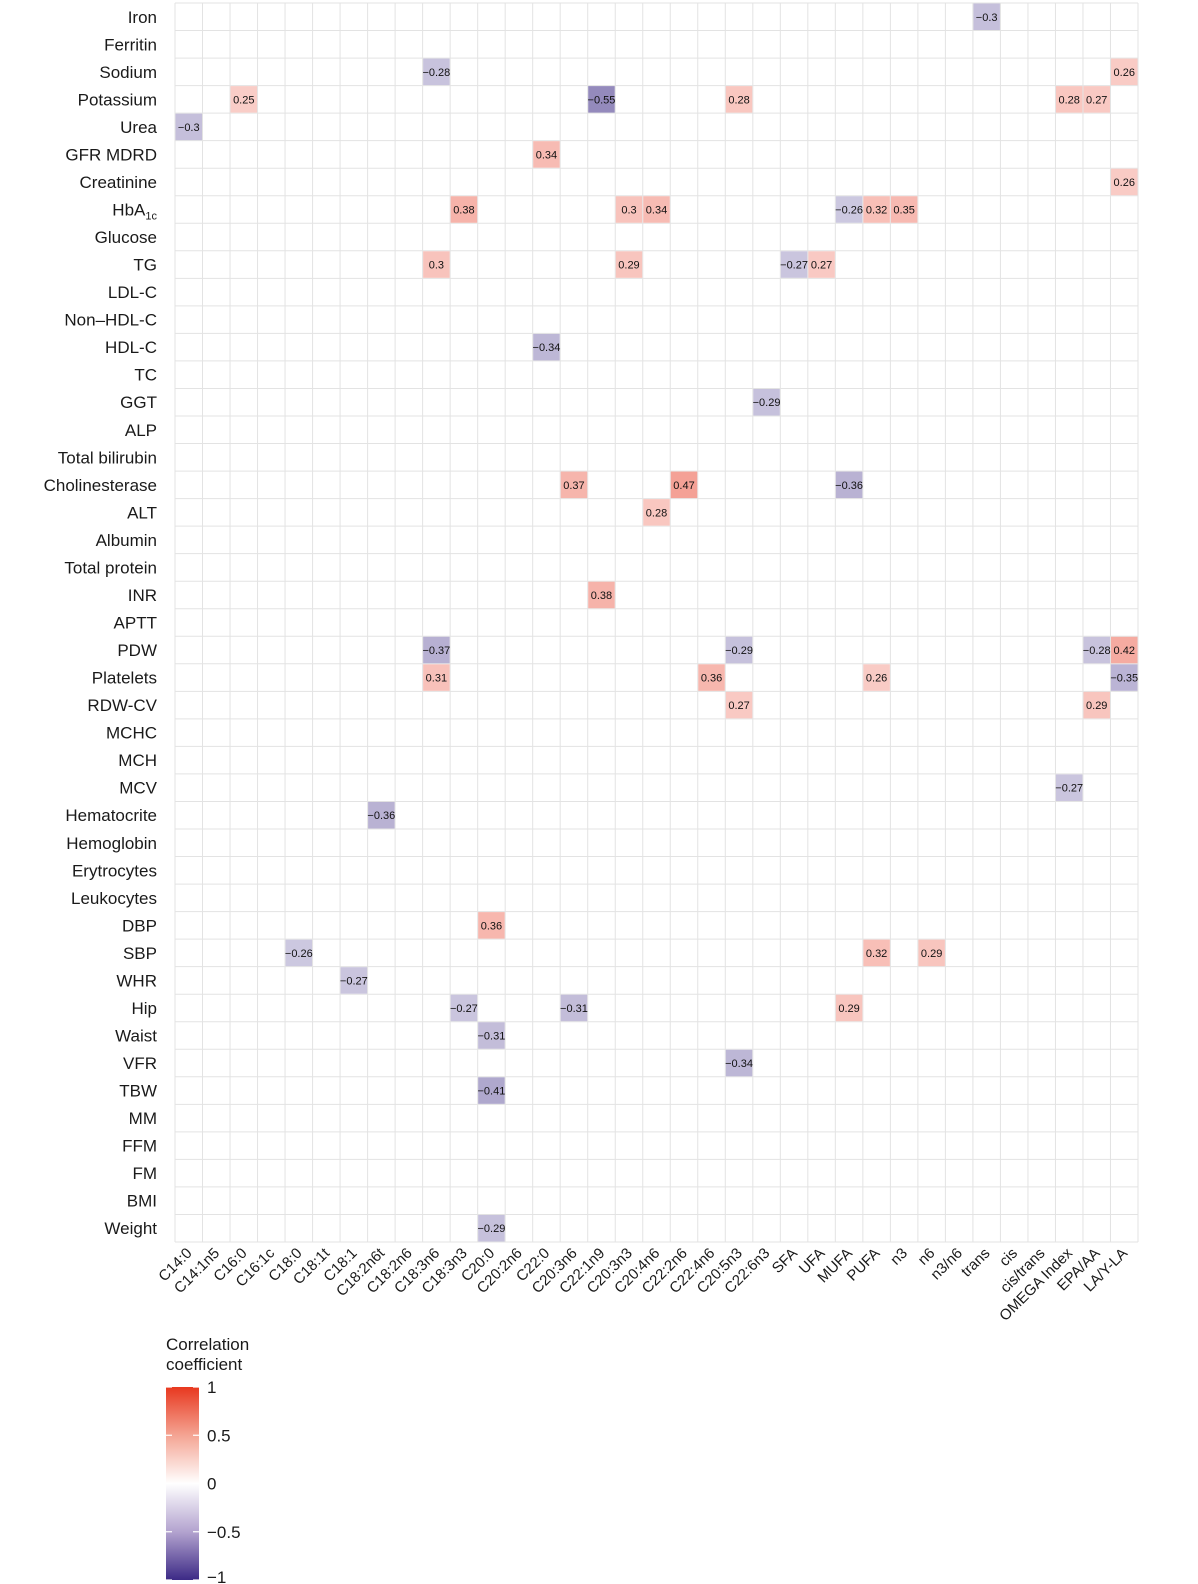 This screenshot has width=1198, height=1584. I want to click on heatmap-cell-tg-c18-3n6, so click(436, 264).